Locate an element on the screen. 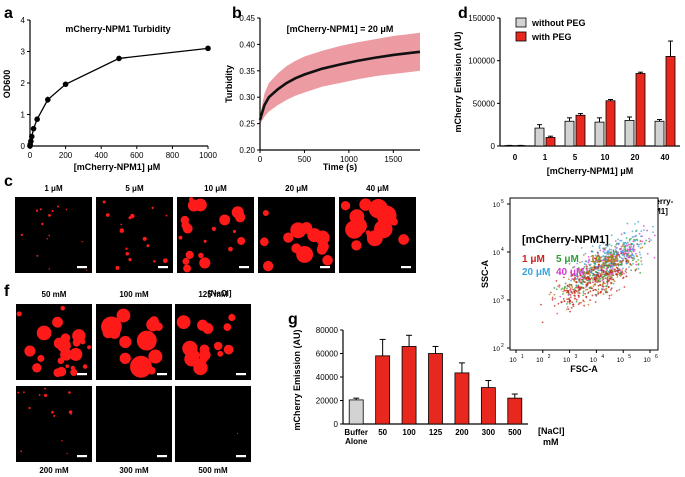  f-group-label: [NaCl] is located at coordinates (220, 293).